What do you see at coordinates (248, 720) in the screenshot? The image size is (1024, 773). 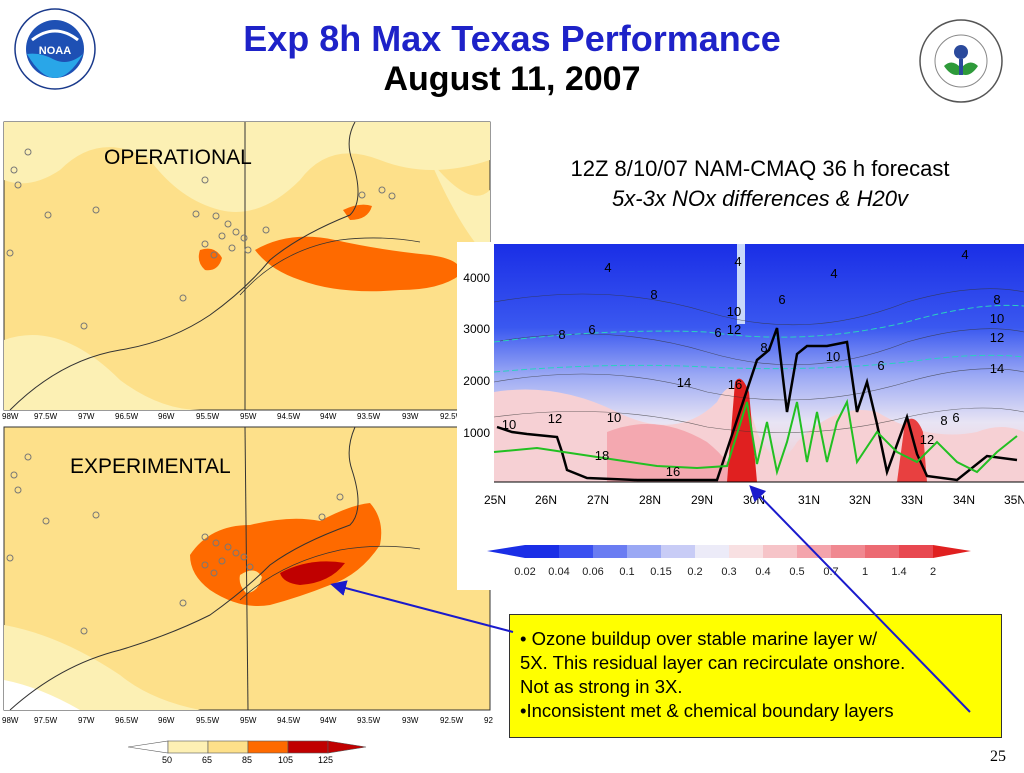 I see `svg-text: 95W` at bounding box center [248, 720].